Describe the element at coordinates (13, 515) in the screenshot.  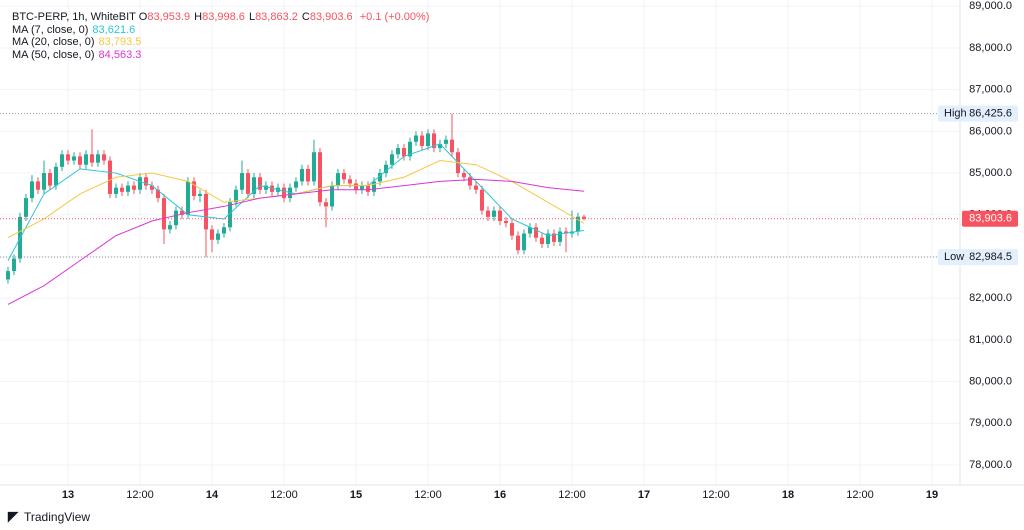
I see `brand-logo-mark: ◤` at that location.